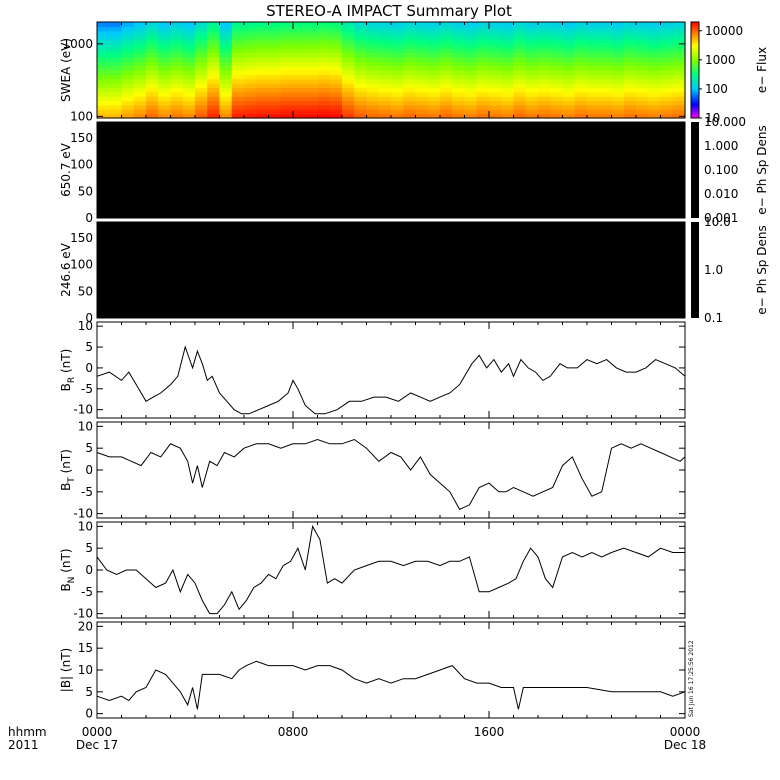 The width and height of the screenshot is (780, 780). Describe the element at coordinates (66, 269) in the screenshot. I see `pad246-ylabel: 246.6 eV` at that location.